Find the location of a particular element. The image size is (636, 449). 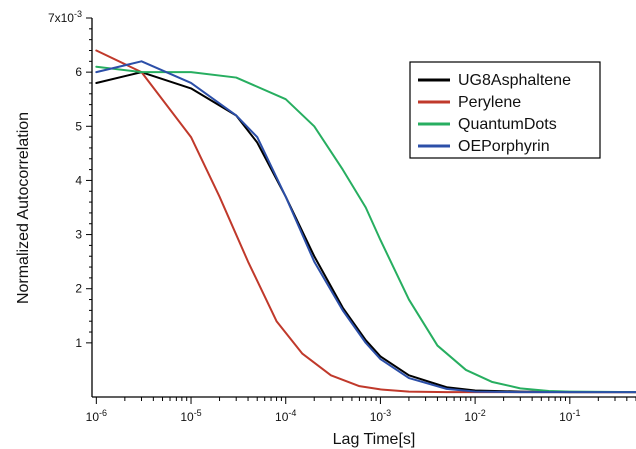

y-axis-label: Normalized Autocorrelation is located at coordinates (23, 208).